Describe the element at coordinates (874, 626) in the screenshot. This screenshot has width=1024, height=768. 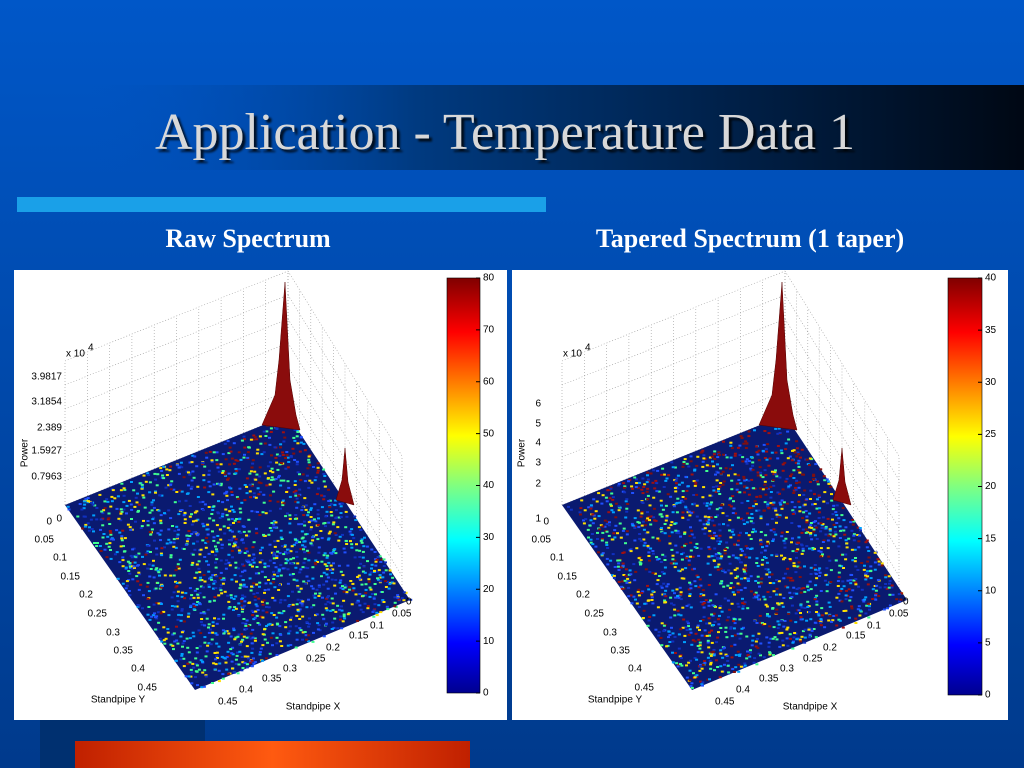
I see `x-tick-label: 0.1` at that location.